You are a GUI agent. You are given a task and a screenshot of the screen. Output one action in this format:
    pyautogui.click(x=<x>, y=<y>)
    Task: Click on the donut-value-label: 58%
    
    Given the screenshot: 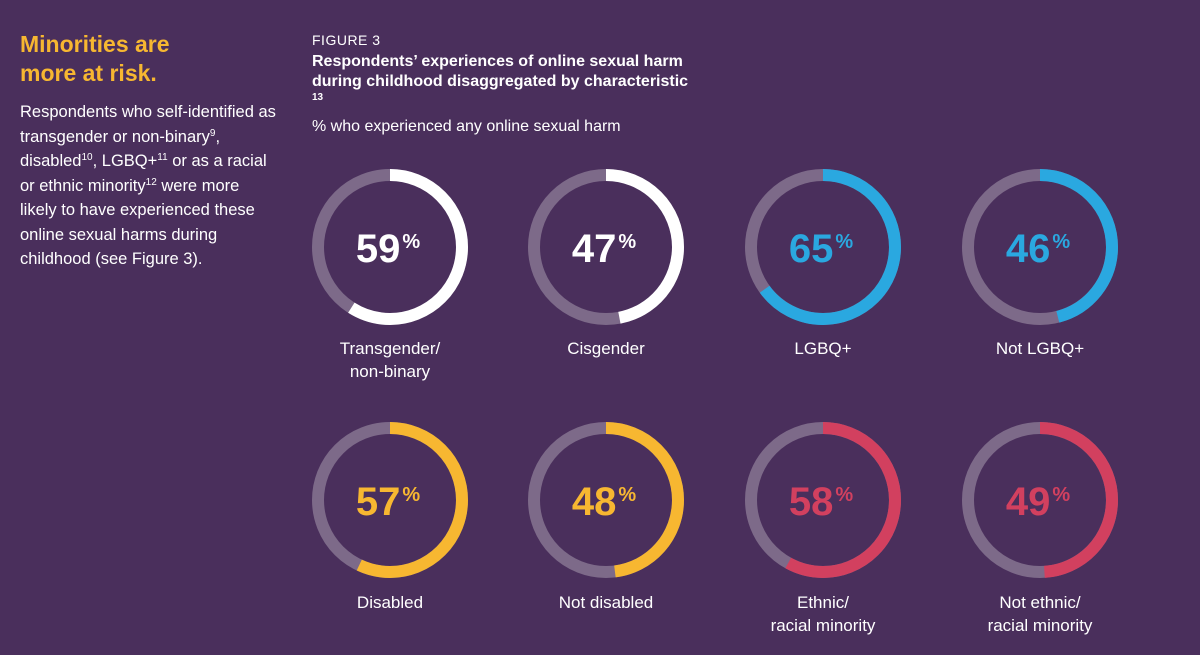 What is the action you would take?
    pyautogui.click(x=821, y=502)
    